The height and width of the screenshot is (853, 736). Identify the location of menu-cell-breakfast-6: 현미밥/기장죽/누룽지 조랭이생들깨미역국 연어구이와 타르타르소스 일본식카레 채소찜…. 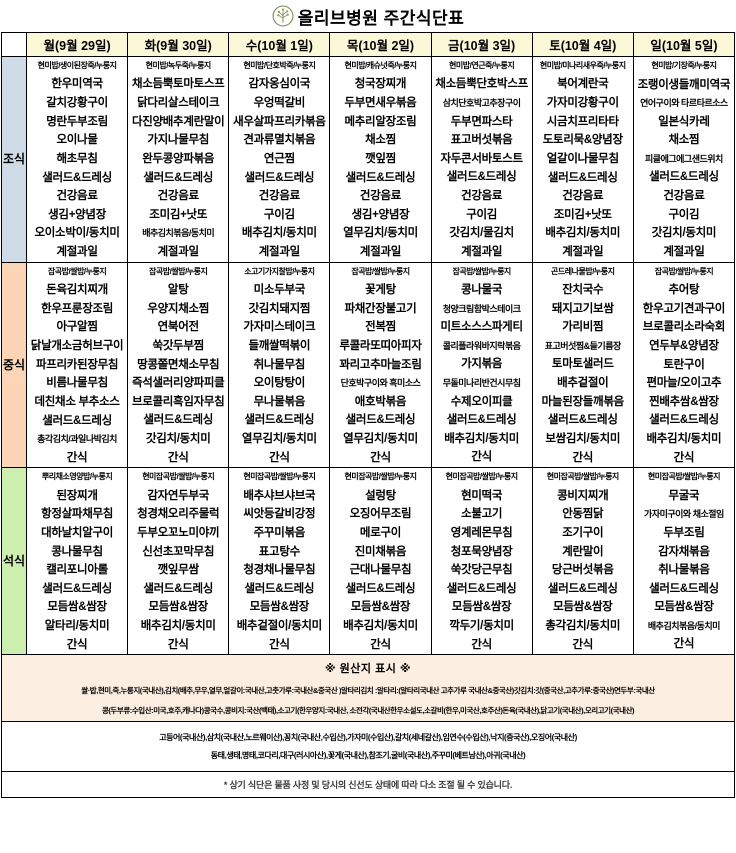
(684, 159).